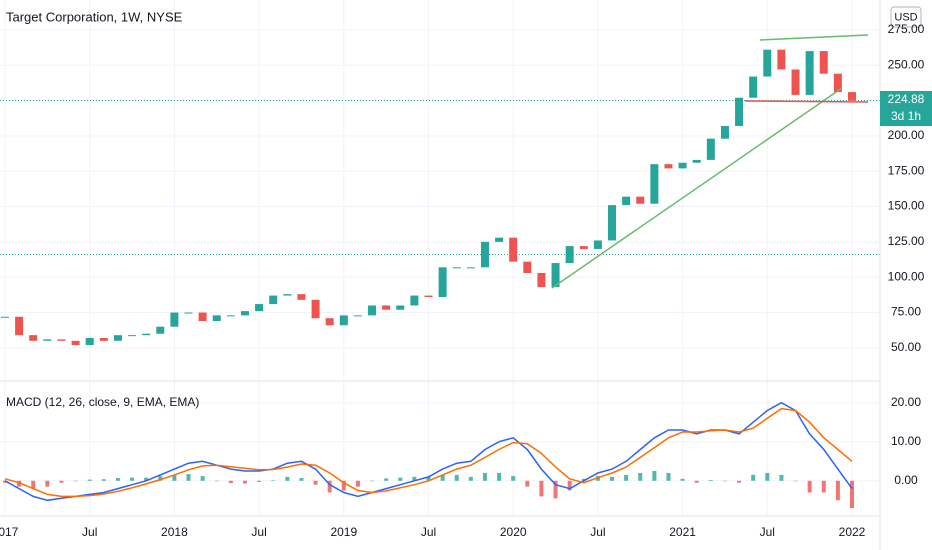 The height and width of the screenshot is (550, 932). Describe the element at coordinates (102, 402) in the screenshot. I see `macd-title: MACD (12, 26, close, 9, EMA, EMA)` at that location.